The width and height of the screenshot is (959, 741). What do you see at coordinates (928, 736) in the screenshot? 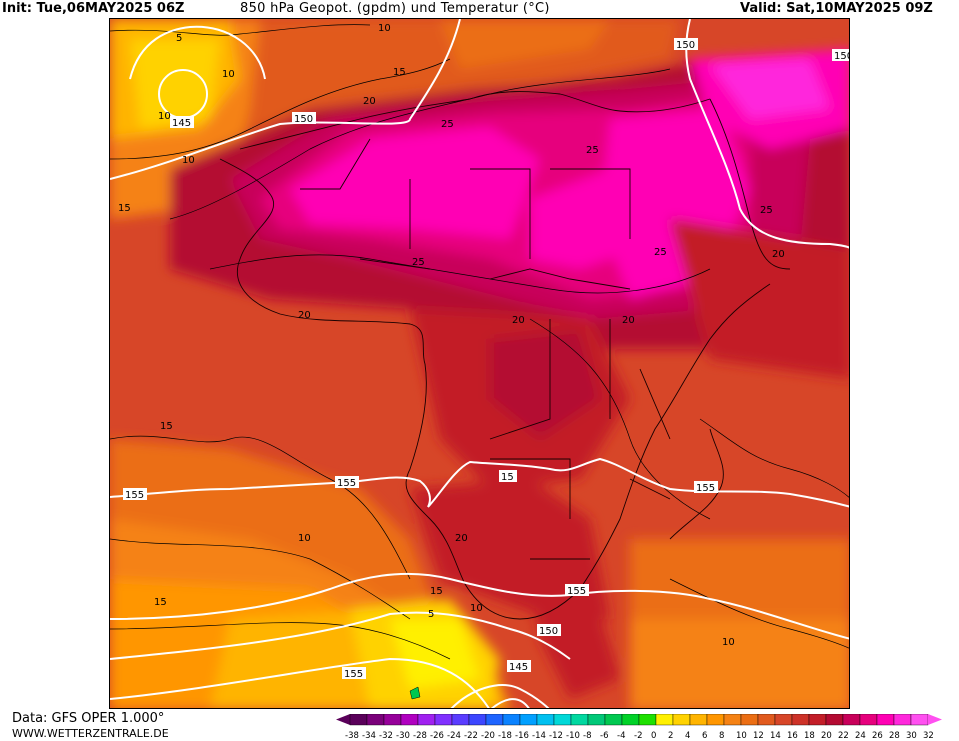
I see `scale-tick-label: 32` at bounding box center [928, 736].